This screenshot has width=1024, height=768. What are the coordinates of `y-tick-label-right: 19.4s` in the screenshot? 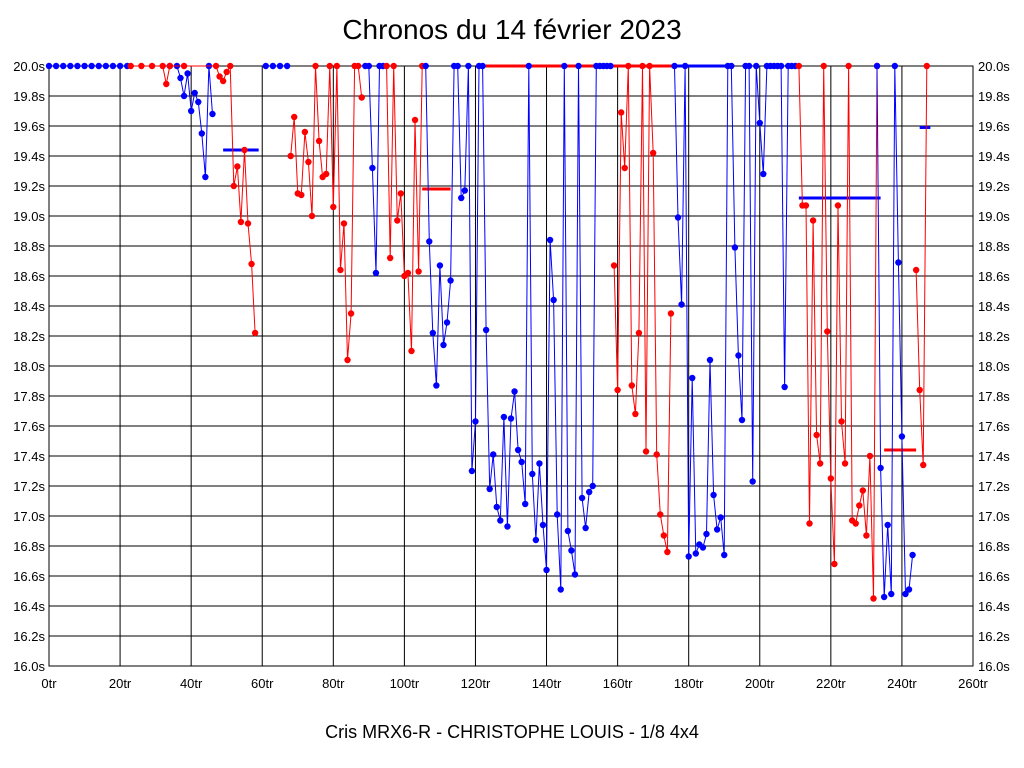 It's located at (994, 156).